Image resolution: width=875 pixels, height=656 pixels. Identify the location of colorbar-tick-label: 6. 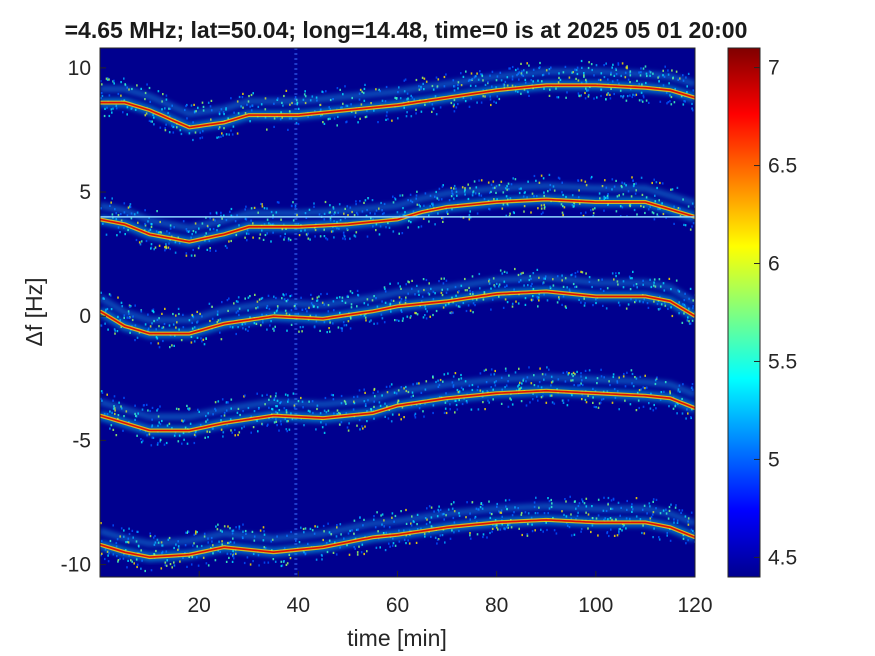
(774, 264).